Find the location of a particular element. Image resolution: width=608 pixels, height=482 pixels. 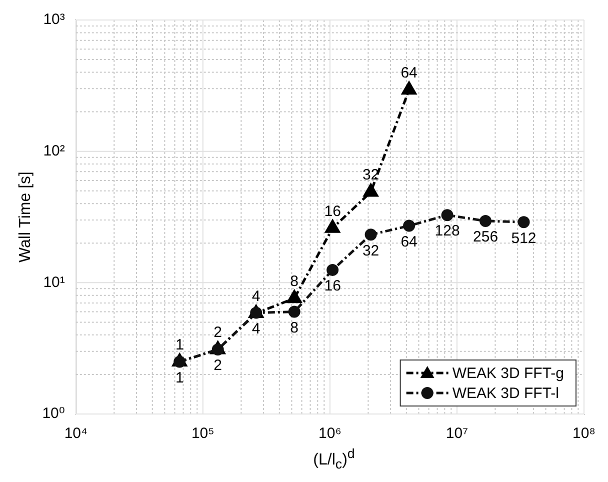

y-tick-label: 10³ is located at coordinates (54, 19).